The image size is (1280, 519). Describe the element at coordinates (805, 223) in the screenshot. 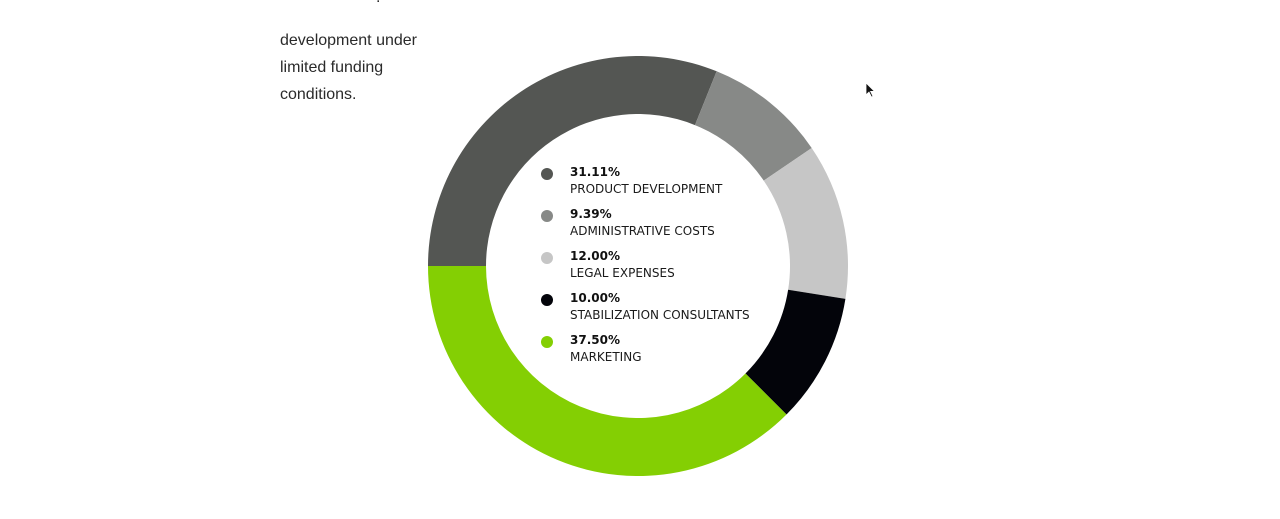

I see `donut-slice-legal-expenses` at that location.